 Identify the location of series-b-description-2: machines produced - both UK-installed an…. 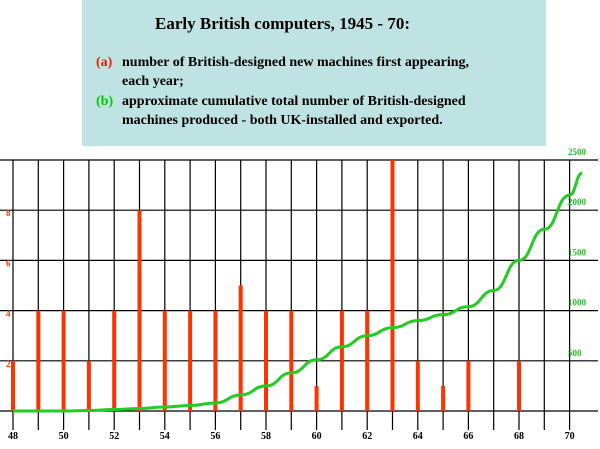
(282, 120).